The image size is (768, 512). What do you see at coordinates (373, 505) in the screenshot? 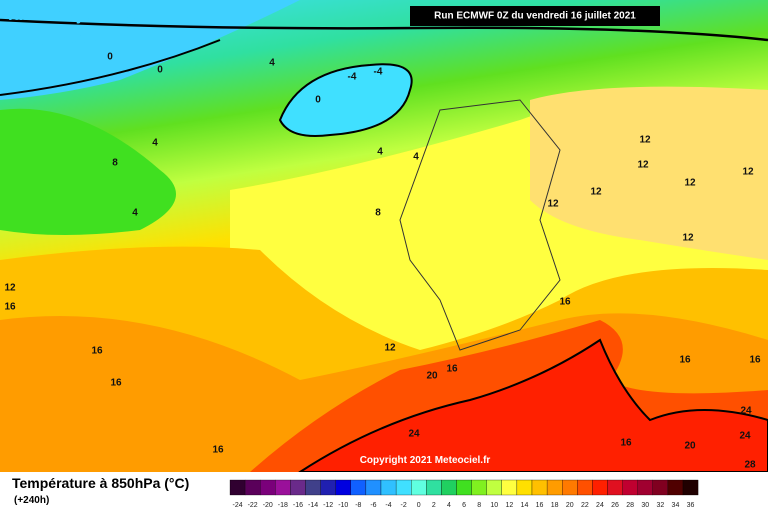
I see `legend-tick-label: -6` at bounding box center [373, 505].